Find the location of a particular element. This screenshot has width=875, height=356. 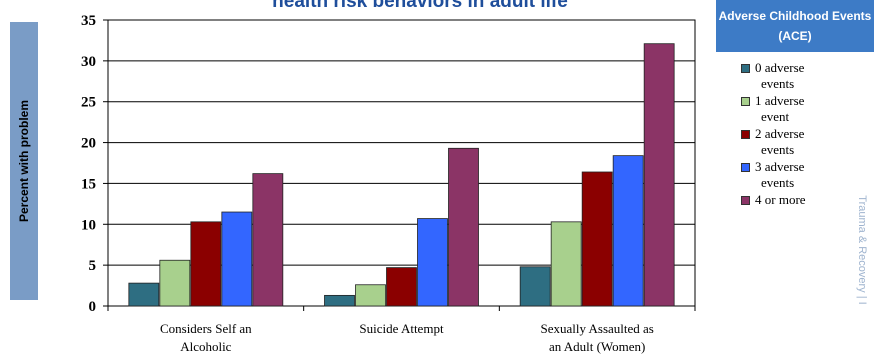

legend-label: 1 adverse is located at coordinates (780, 100).